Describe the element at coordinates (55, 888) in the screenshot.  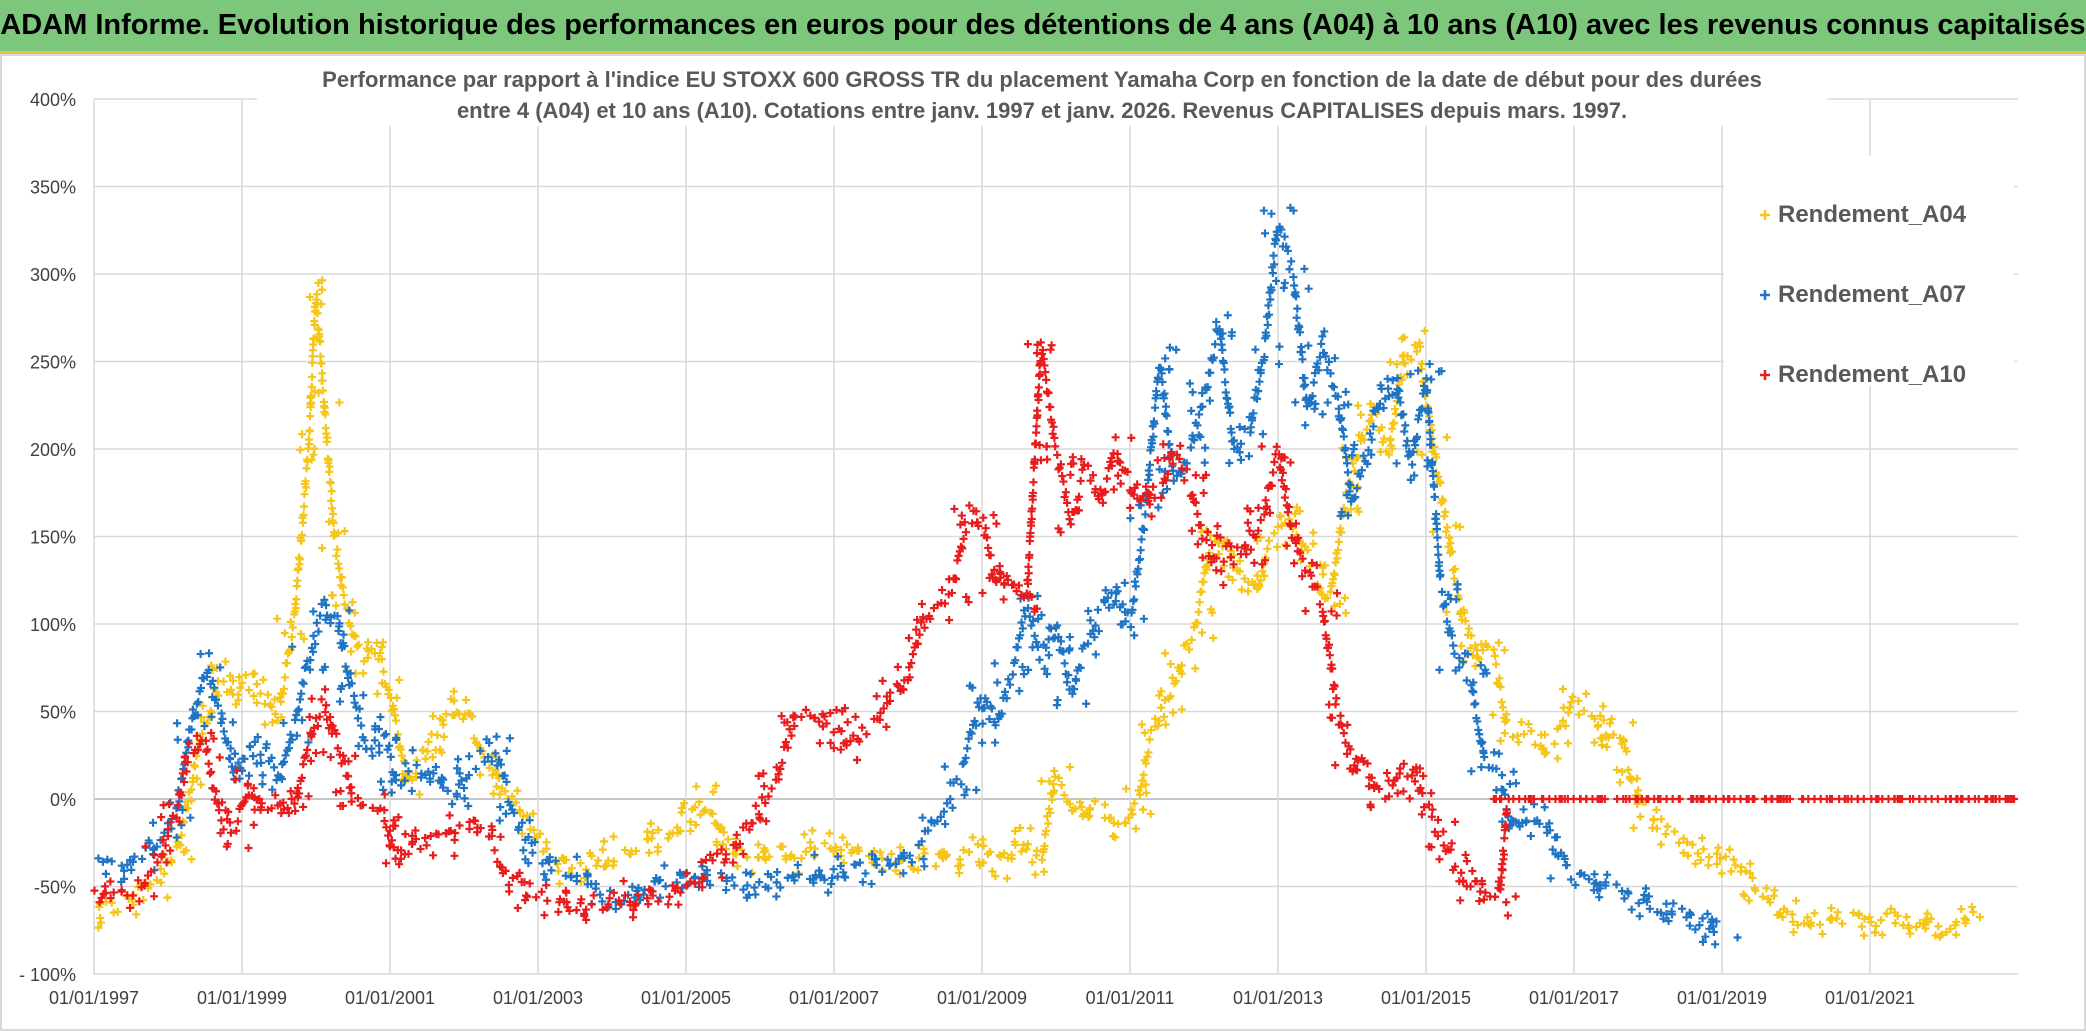
I see `y-tick-label: -50%` at that location.